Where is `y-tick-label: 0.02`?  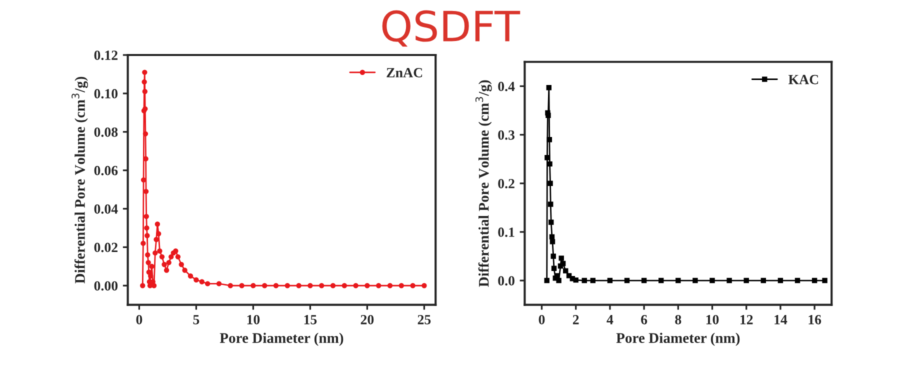 y-tick-label: 0.02 is located at coordinates (106, 247).